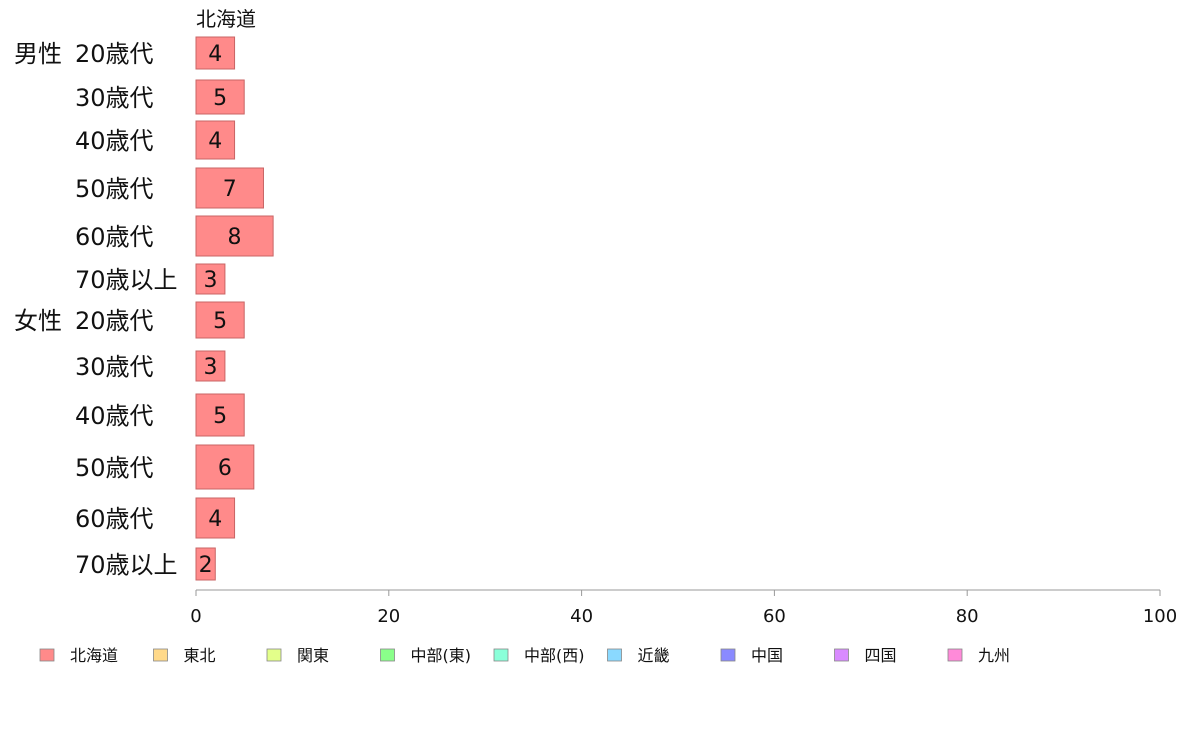 Image resolution: width=1188 pixels, height=736 pixels. I want to click on group-label: 男性, so click(38, 54).